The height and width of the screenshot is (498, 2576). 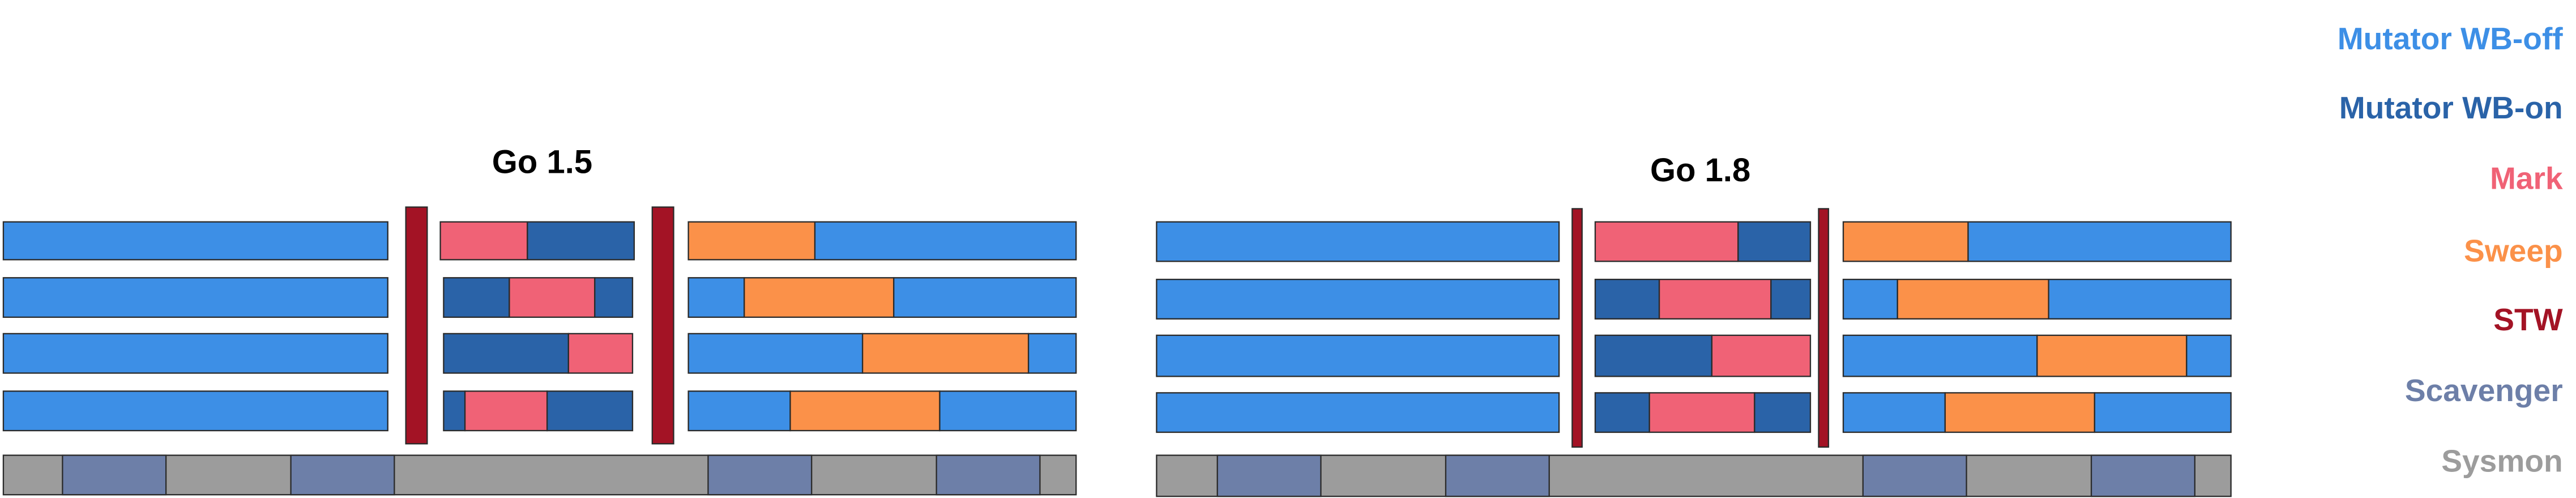 What do you see at coordinates (2451, 107) in the screenshot?
I see `legend-label: Mutator WB-on` at bounding box center [2451, 107].